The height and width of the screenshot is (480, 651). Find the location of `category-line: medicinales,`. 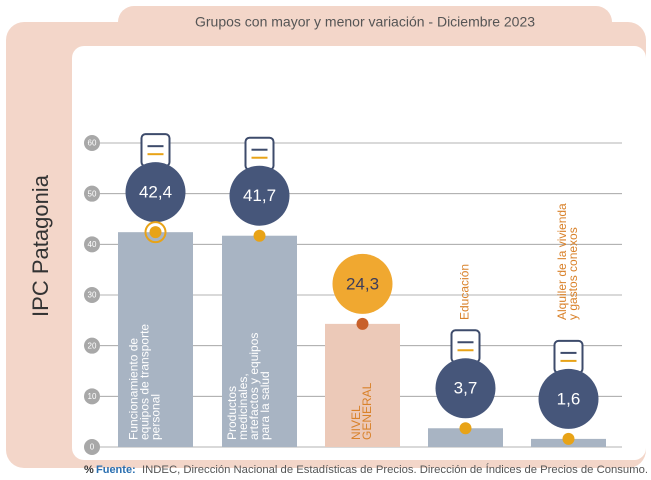

category-line: medicinales, is located at coordinates (243, 405).